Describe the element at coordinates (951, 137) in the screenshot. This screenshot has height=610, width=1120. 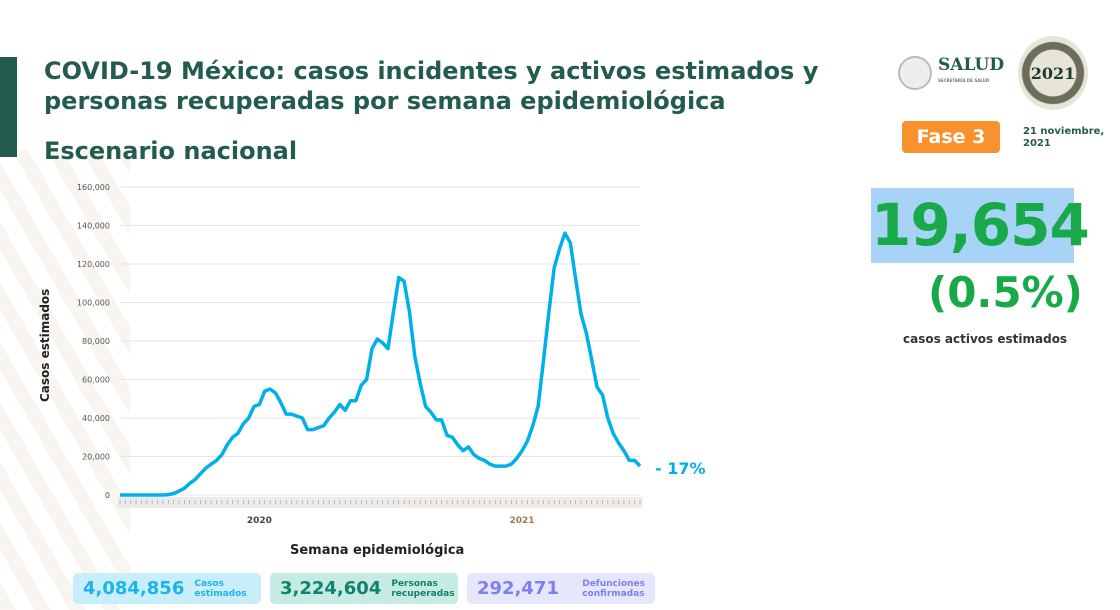
I see `fase-badge: Fase 3` at that location.